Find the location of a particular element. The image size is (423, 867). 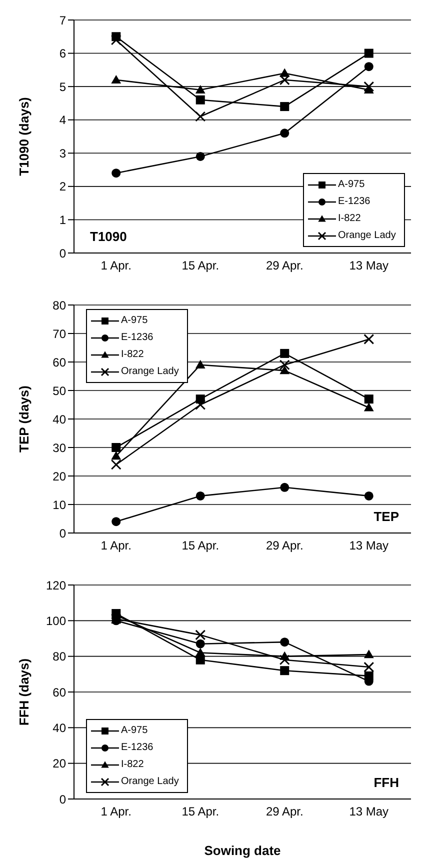

y-tick-label: 1 is located at coordinates (62, 219).